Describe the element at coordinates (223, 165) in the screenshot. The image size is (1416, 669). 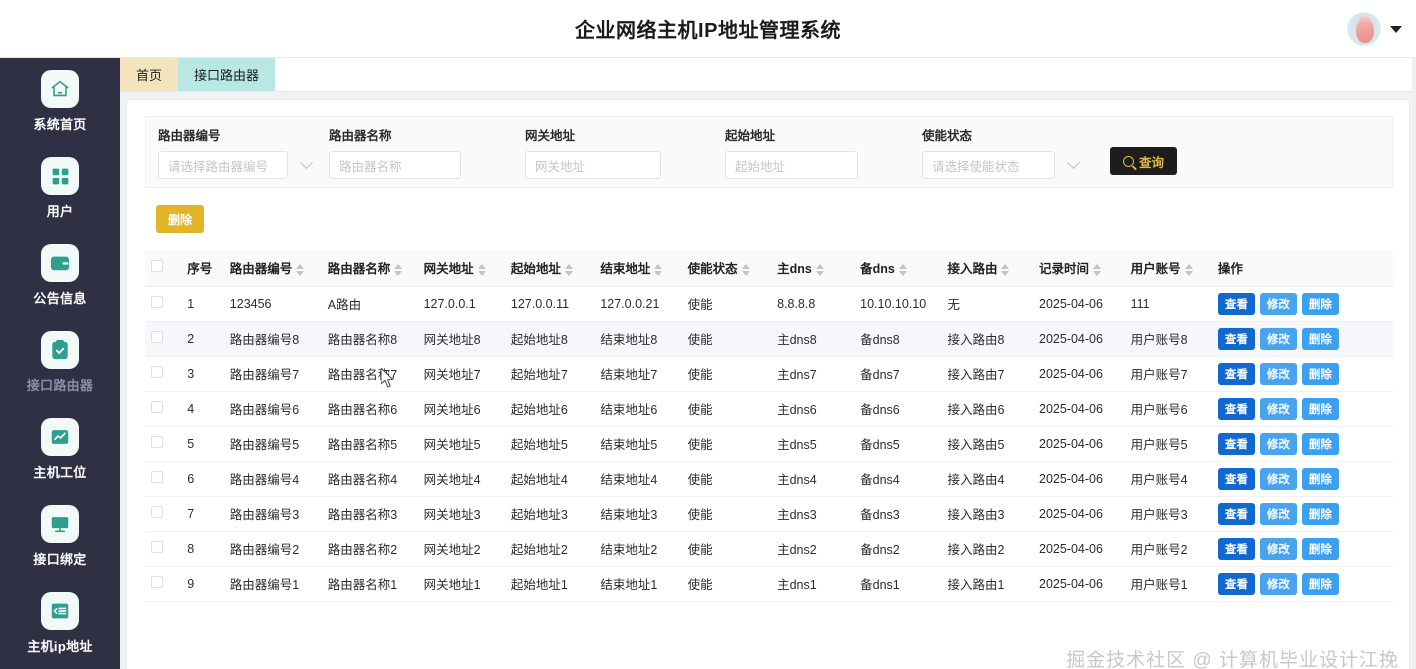
I see `filter-input-1: 请选择路由器编号` at that location.